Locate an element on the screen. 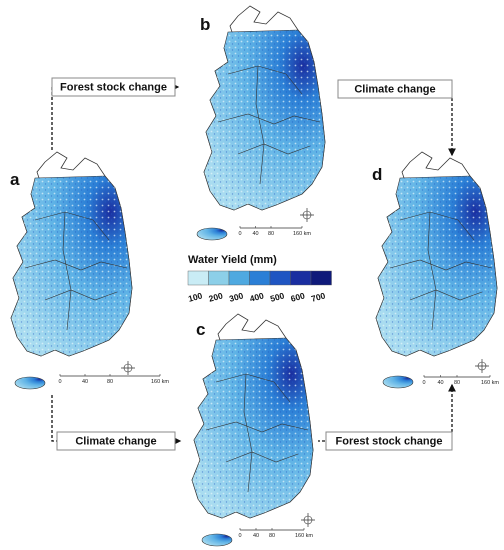 The height and width of the screenshot is (550, 504). map-panel: c 0 40 80 160 km is located at coordinates (253, 430).